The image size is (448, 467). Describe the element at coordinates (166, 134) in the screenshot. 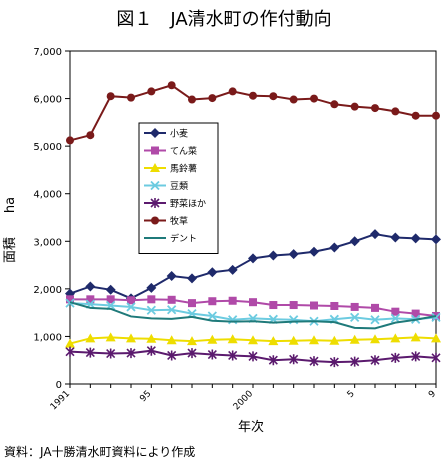

I see `legend-item: 小麦` at that location.